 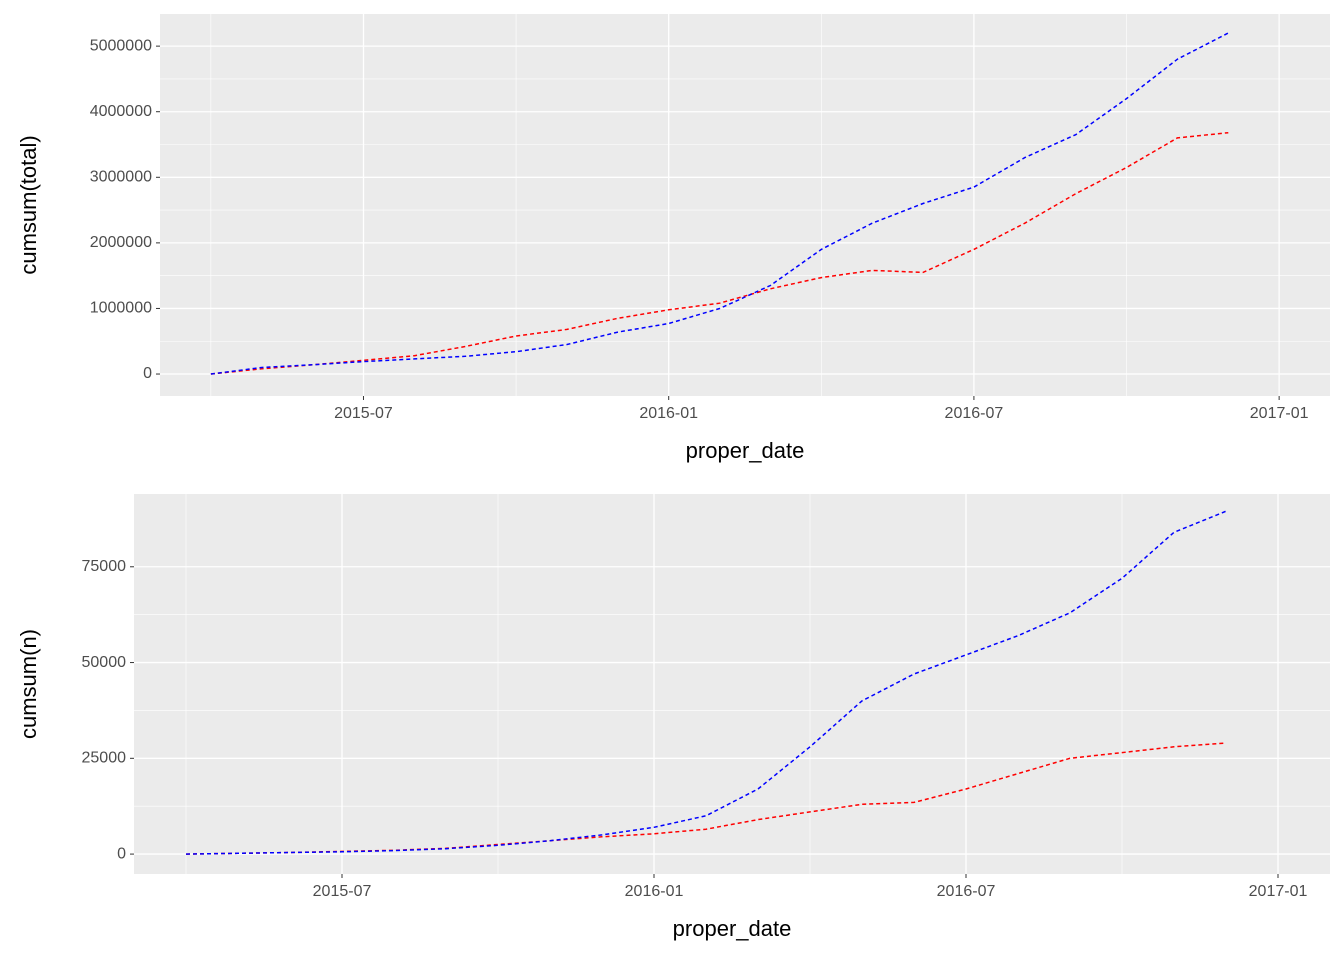 I want to click on y-tick-label: 1000000, so click(x=121, y=308).